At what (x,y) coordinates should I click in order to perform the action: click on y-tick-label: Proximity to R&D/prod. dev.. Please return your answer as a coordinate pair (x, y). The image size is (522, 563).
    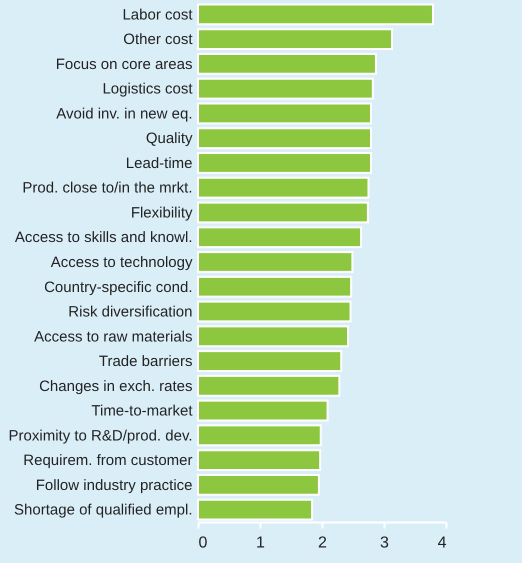
    Looking at the image, I should click on (100, 435).